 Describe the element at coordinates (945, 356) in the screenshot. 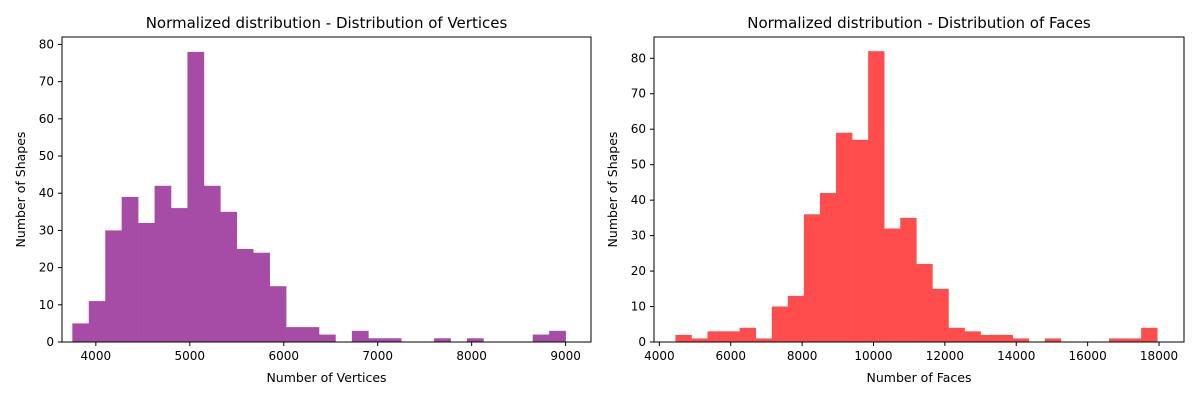

I see `x-tick-label: 12000` at that location.